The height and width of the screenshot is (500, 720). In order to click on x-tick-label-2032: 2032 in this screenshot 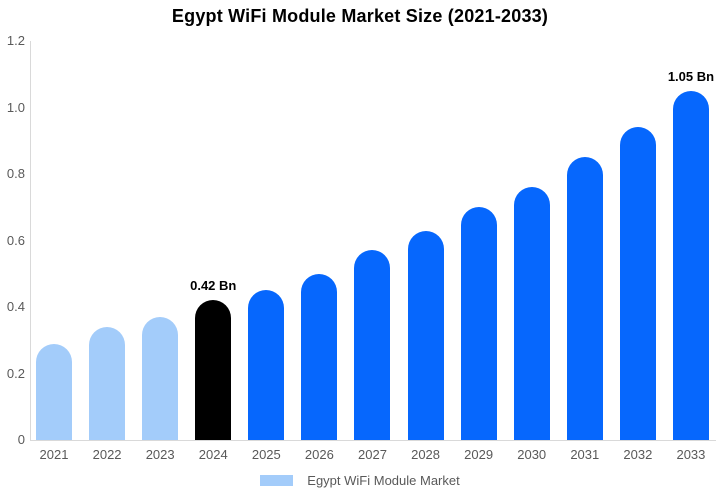, I will do `click(638, 454)`.